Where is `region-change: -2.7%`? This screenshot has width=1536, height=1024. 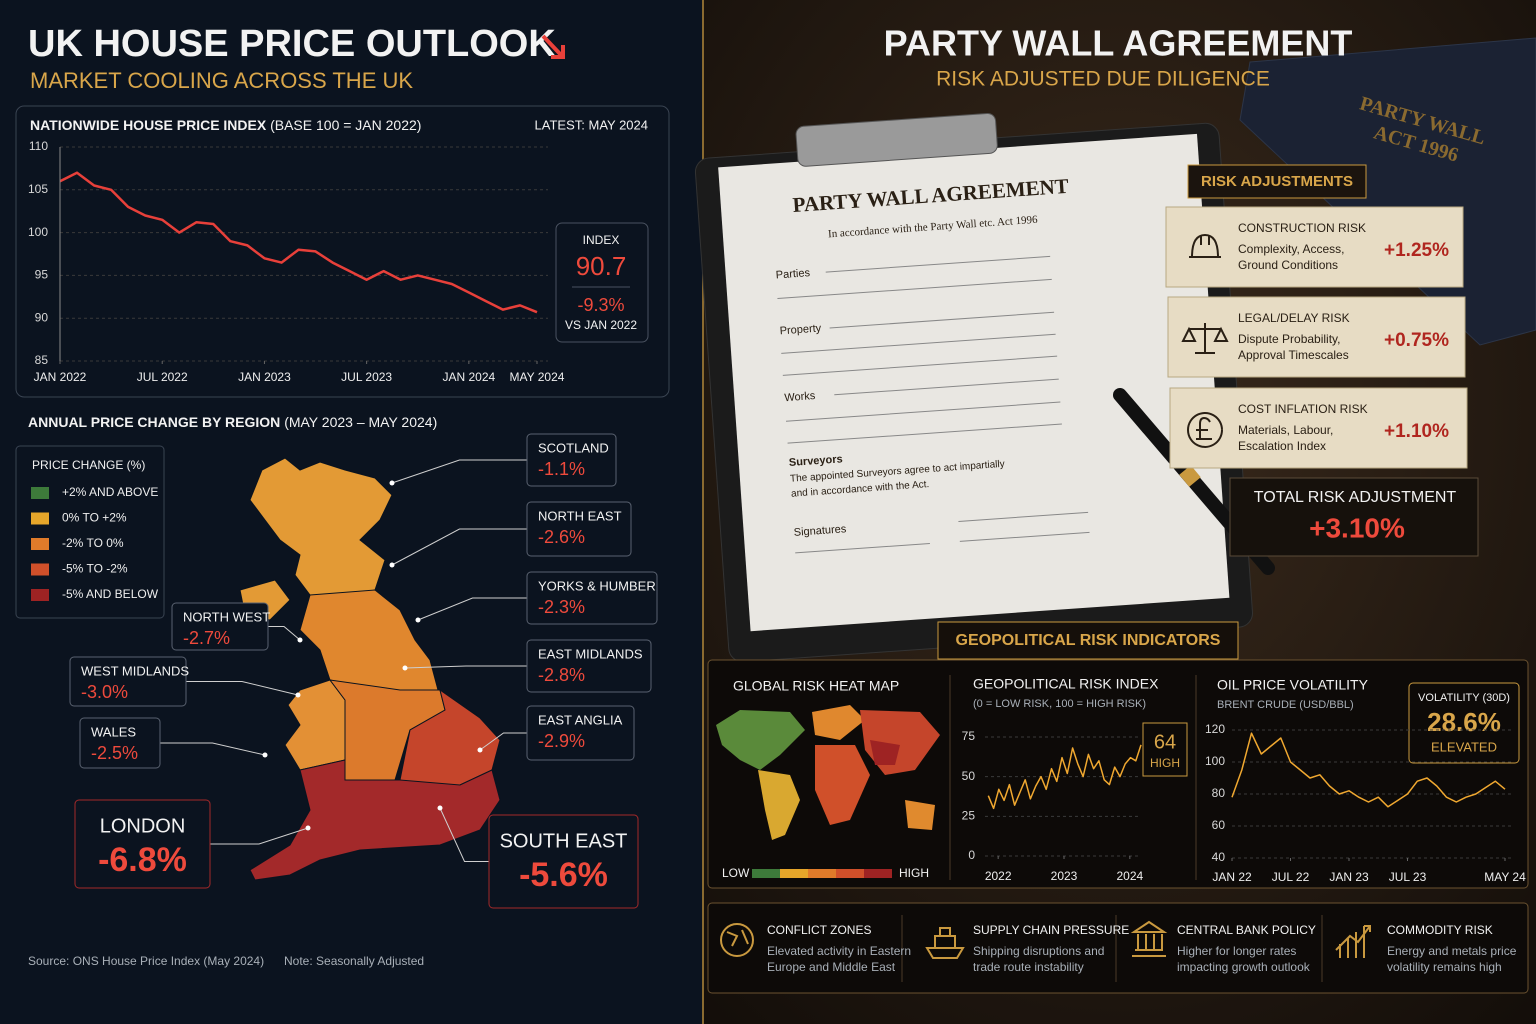
region-change: -2.7% is located at coordinates (206, 638).